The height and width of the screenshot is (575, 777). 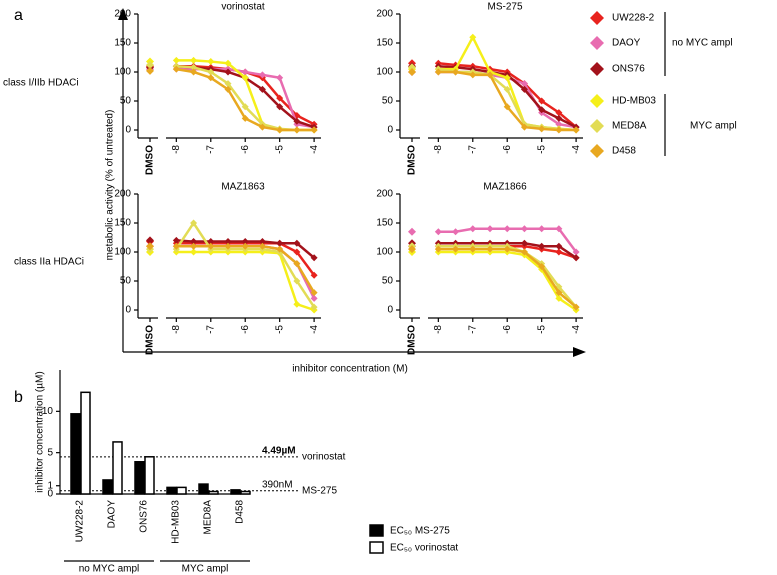 What do you see at coordinates (41, 83) in the screenshot?
I see `row-label: class I/IIb HDACi` at bounding box center [41, 83].